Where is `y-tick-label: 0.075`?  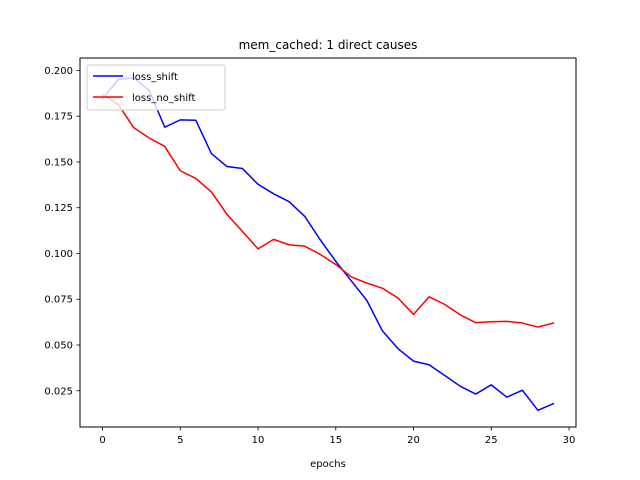
y-tick-label: 0.075 is located at coordinates (58, 300).